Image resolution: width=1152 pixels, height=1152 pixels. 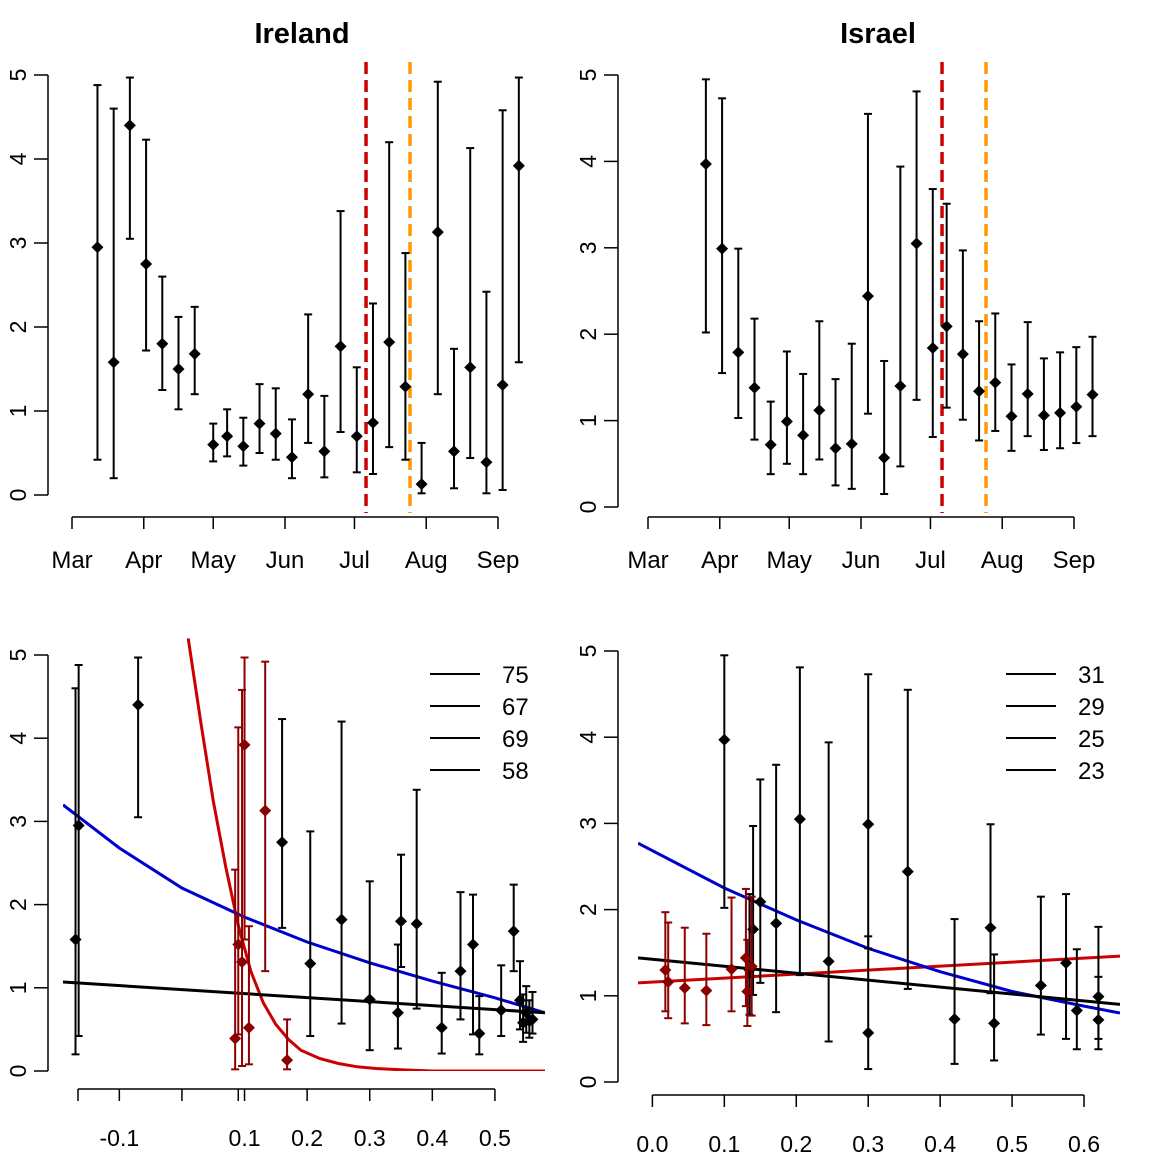 What do you see at coordinates (479, 723) in the screenshot?
I see `legend: 75 67 69 58` at bounding box center [479, 723].